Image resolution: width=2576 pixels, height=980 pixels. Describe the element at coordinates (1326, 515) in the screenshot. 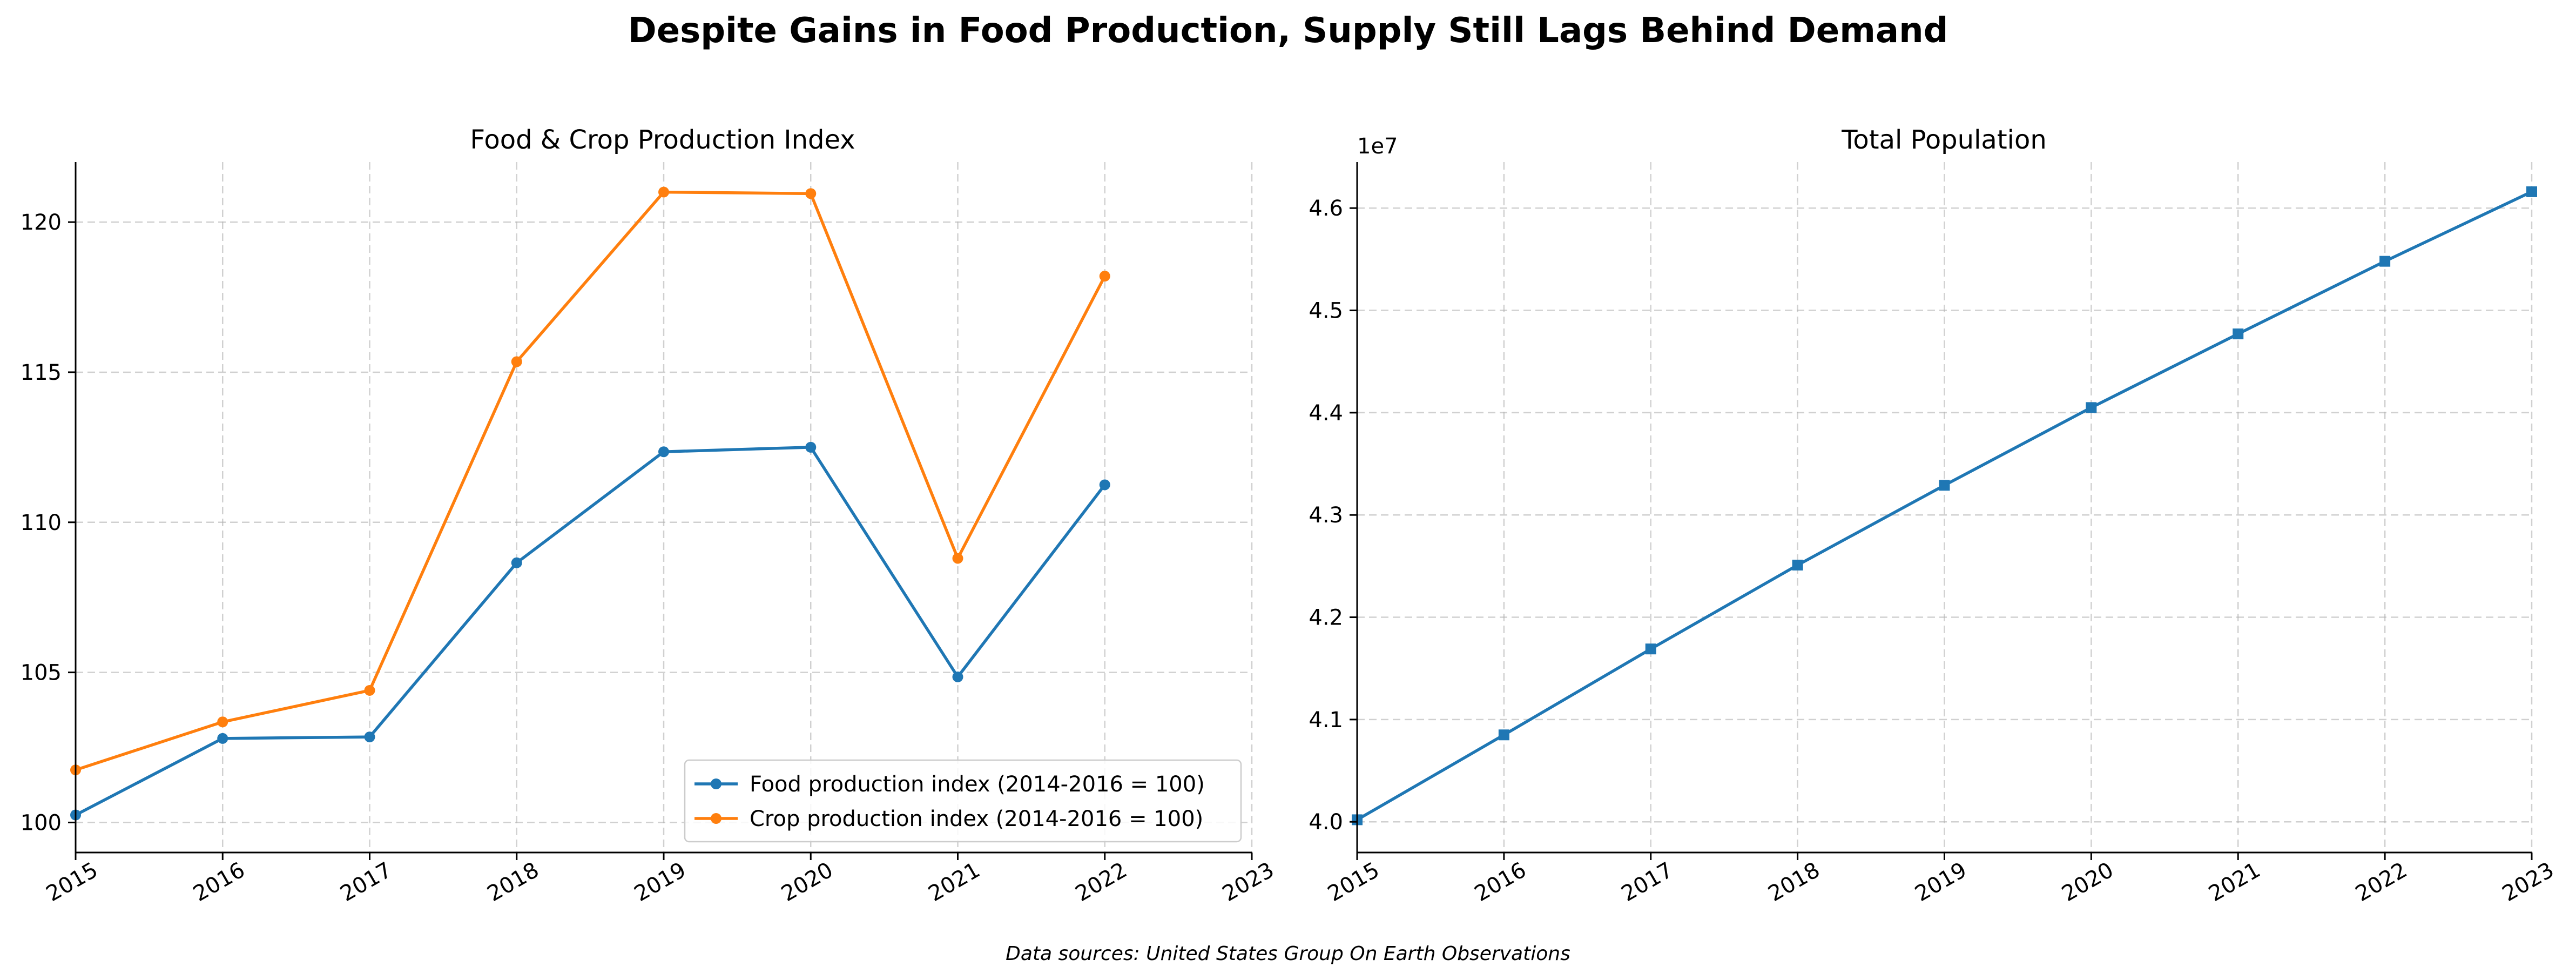

I see `population-ytick-label: 4.3` at that location.